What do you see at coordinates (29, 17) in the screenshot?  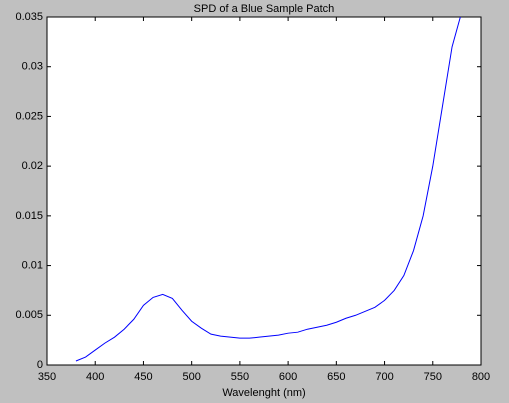 I see `y-tick-label: 0.035` at bounding box center [29, 17].